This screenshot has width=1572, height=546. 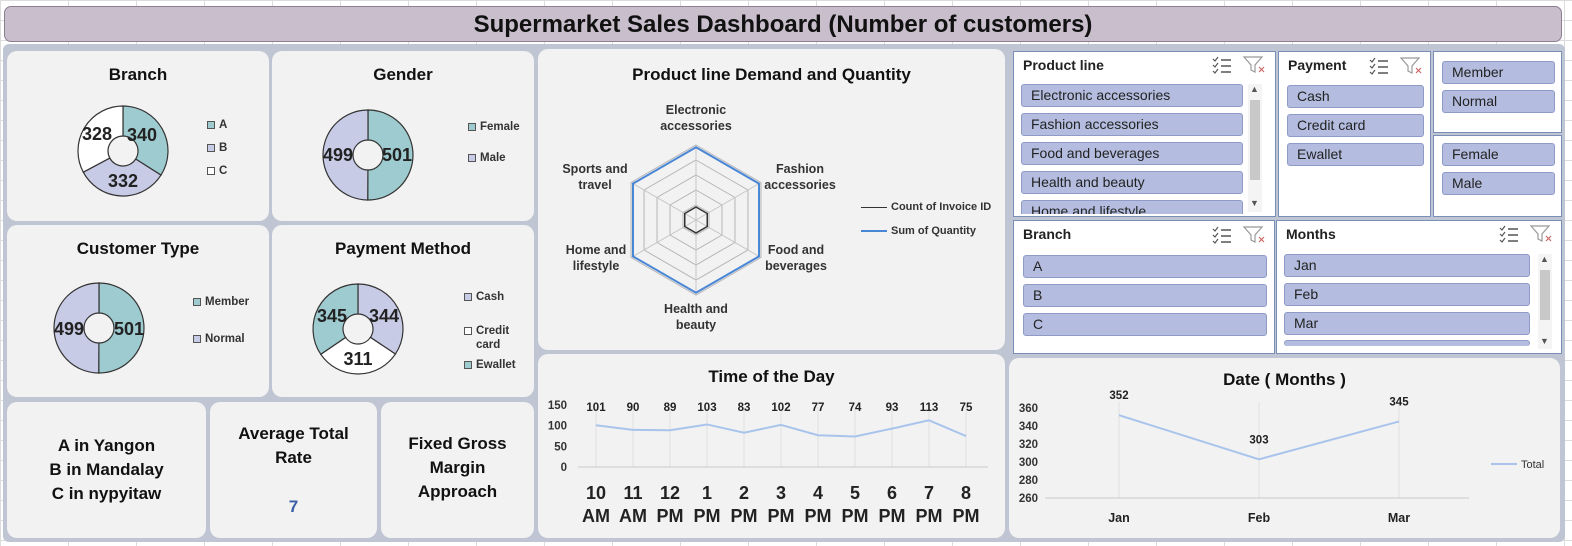 I want to click on slice-male, so click(x=345, y=155).